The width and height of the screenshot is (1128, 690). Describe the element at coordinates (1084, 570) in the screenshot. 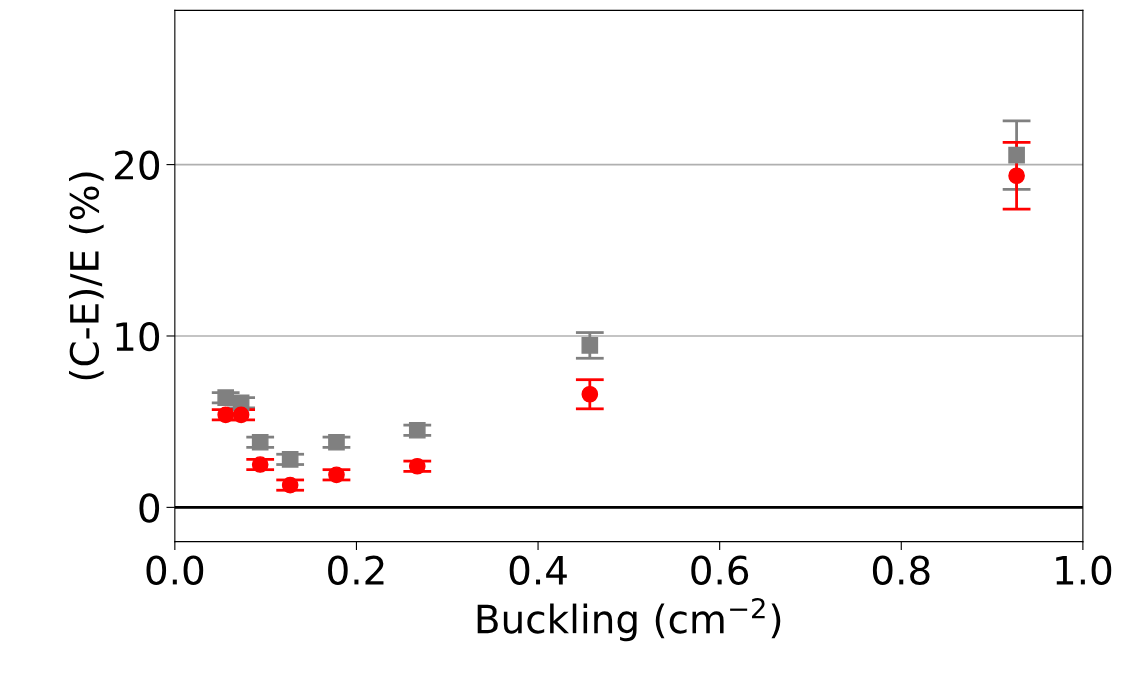

I see `x-tick-label: 1.0` at that location.